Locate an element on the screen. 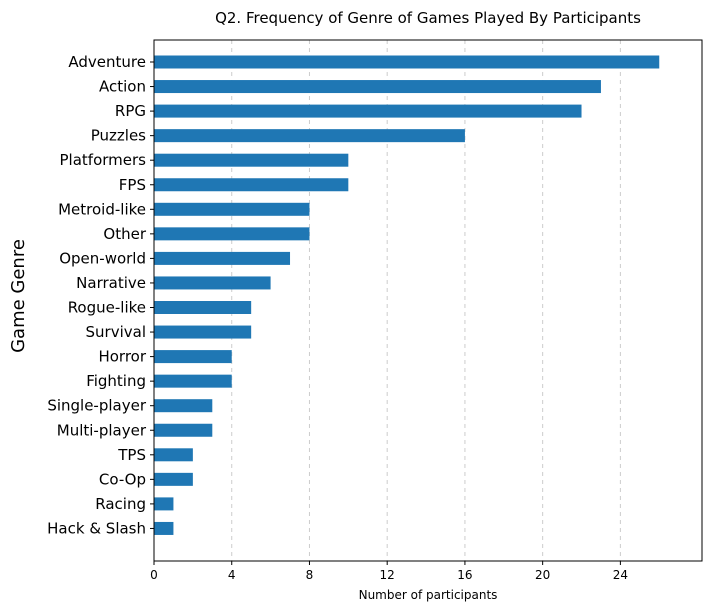 The height and width of the screenshot is (611, 711). category-label: Racing is located at coordinates (120, 504).